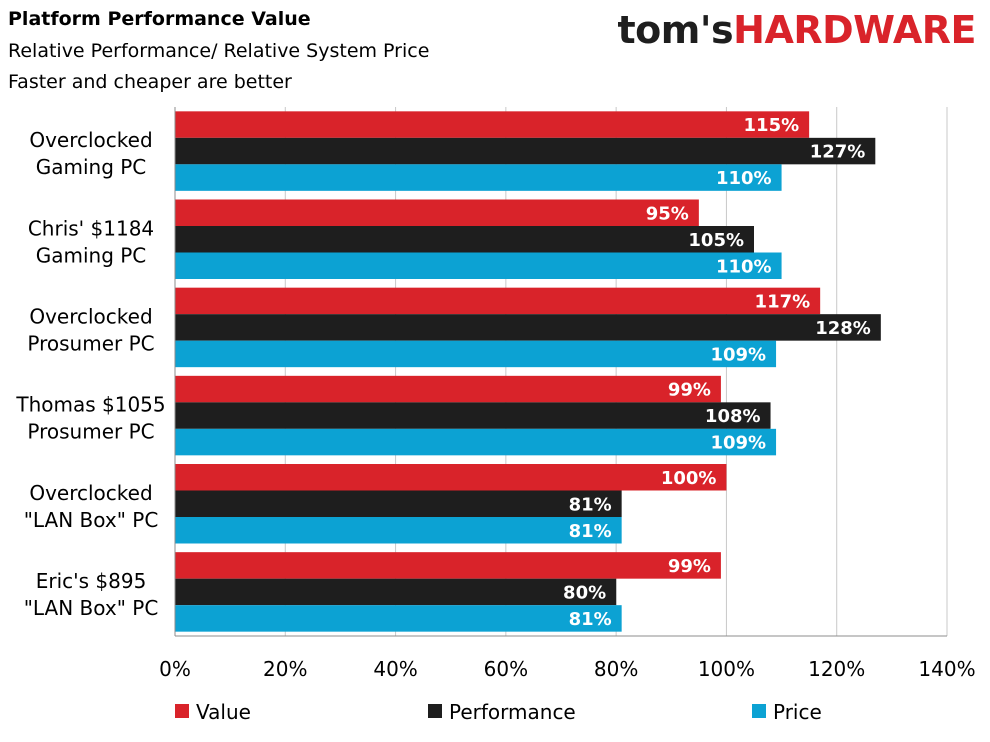 Image resolution: width=990 pixels, height=742 pixels. I want to click on legend-label-value: Value, so click(223, 712).